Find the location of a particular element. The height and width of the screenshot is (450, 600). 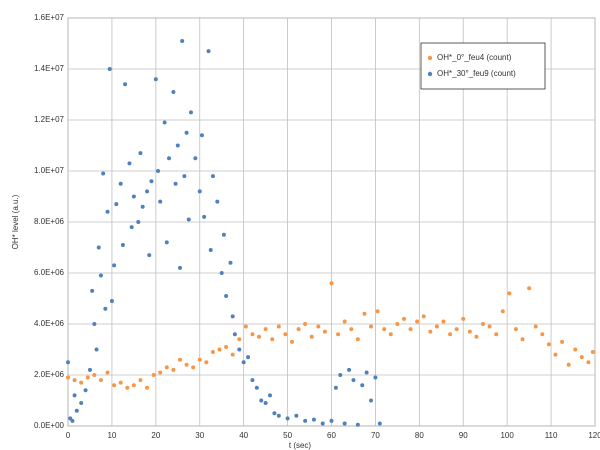

y-tick-label: 1.2E+07 is located at coordinates (49, 119).